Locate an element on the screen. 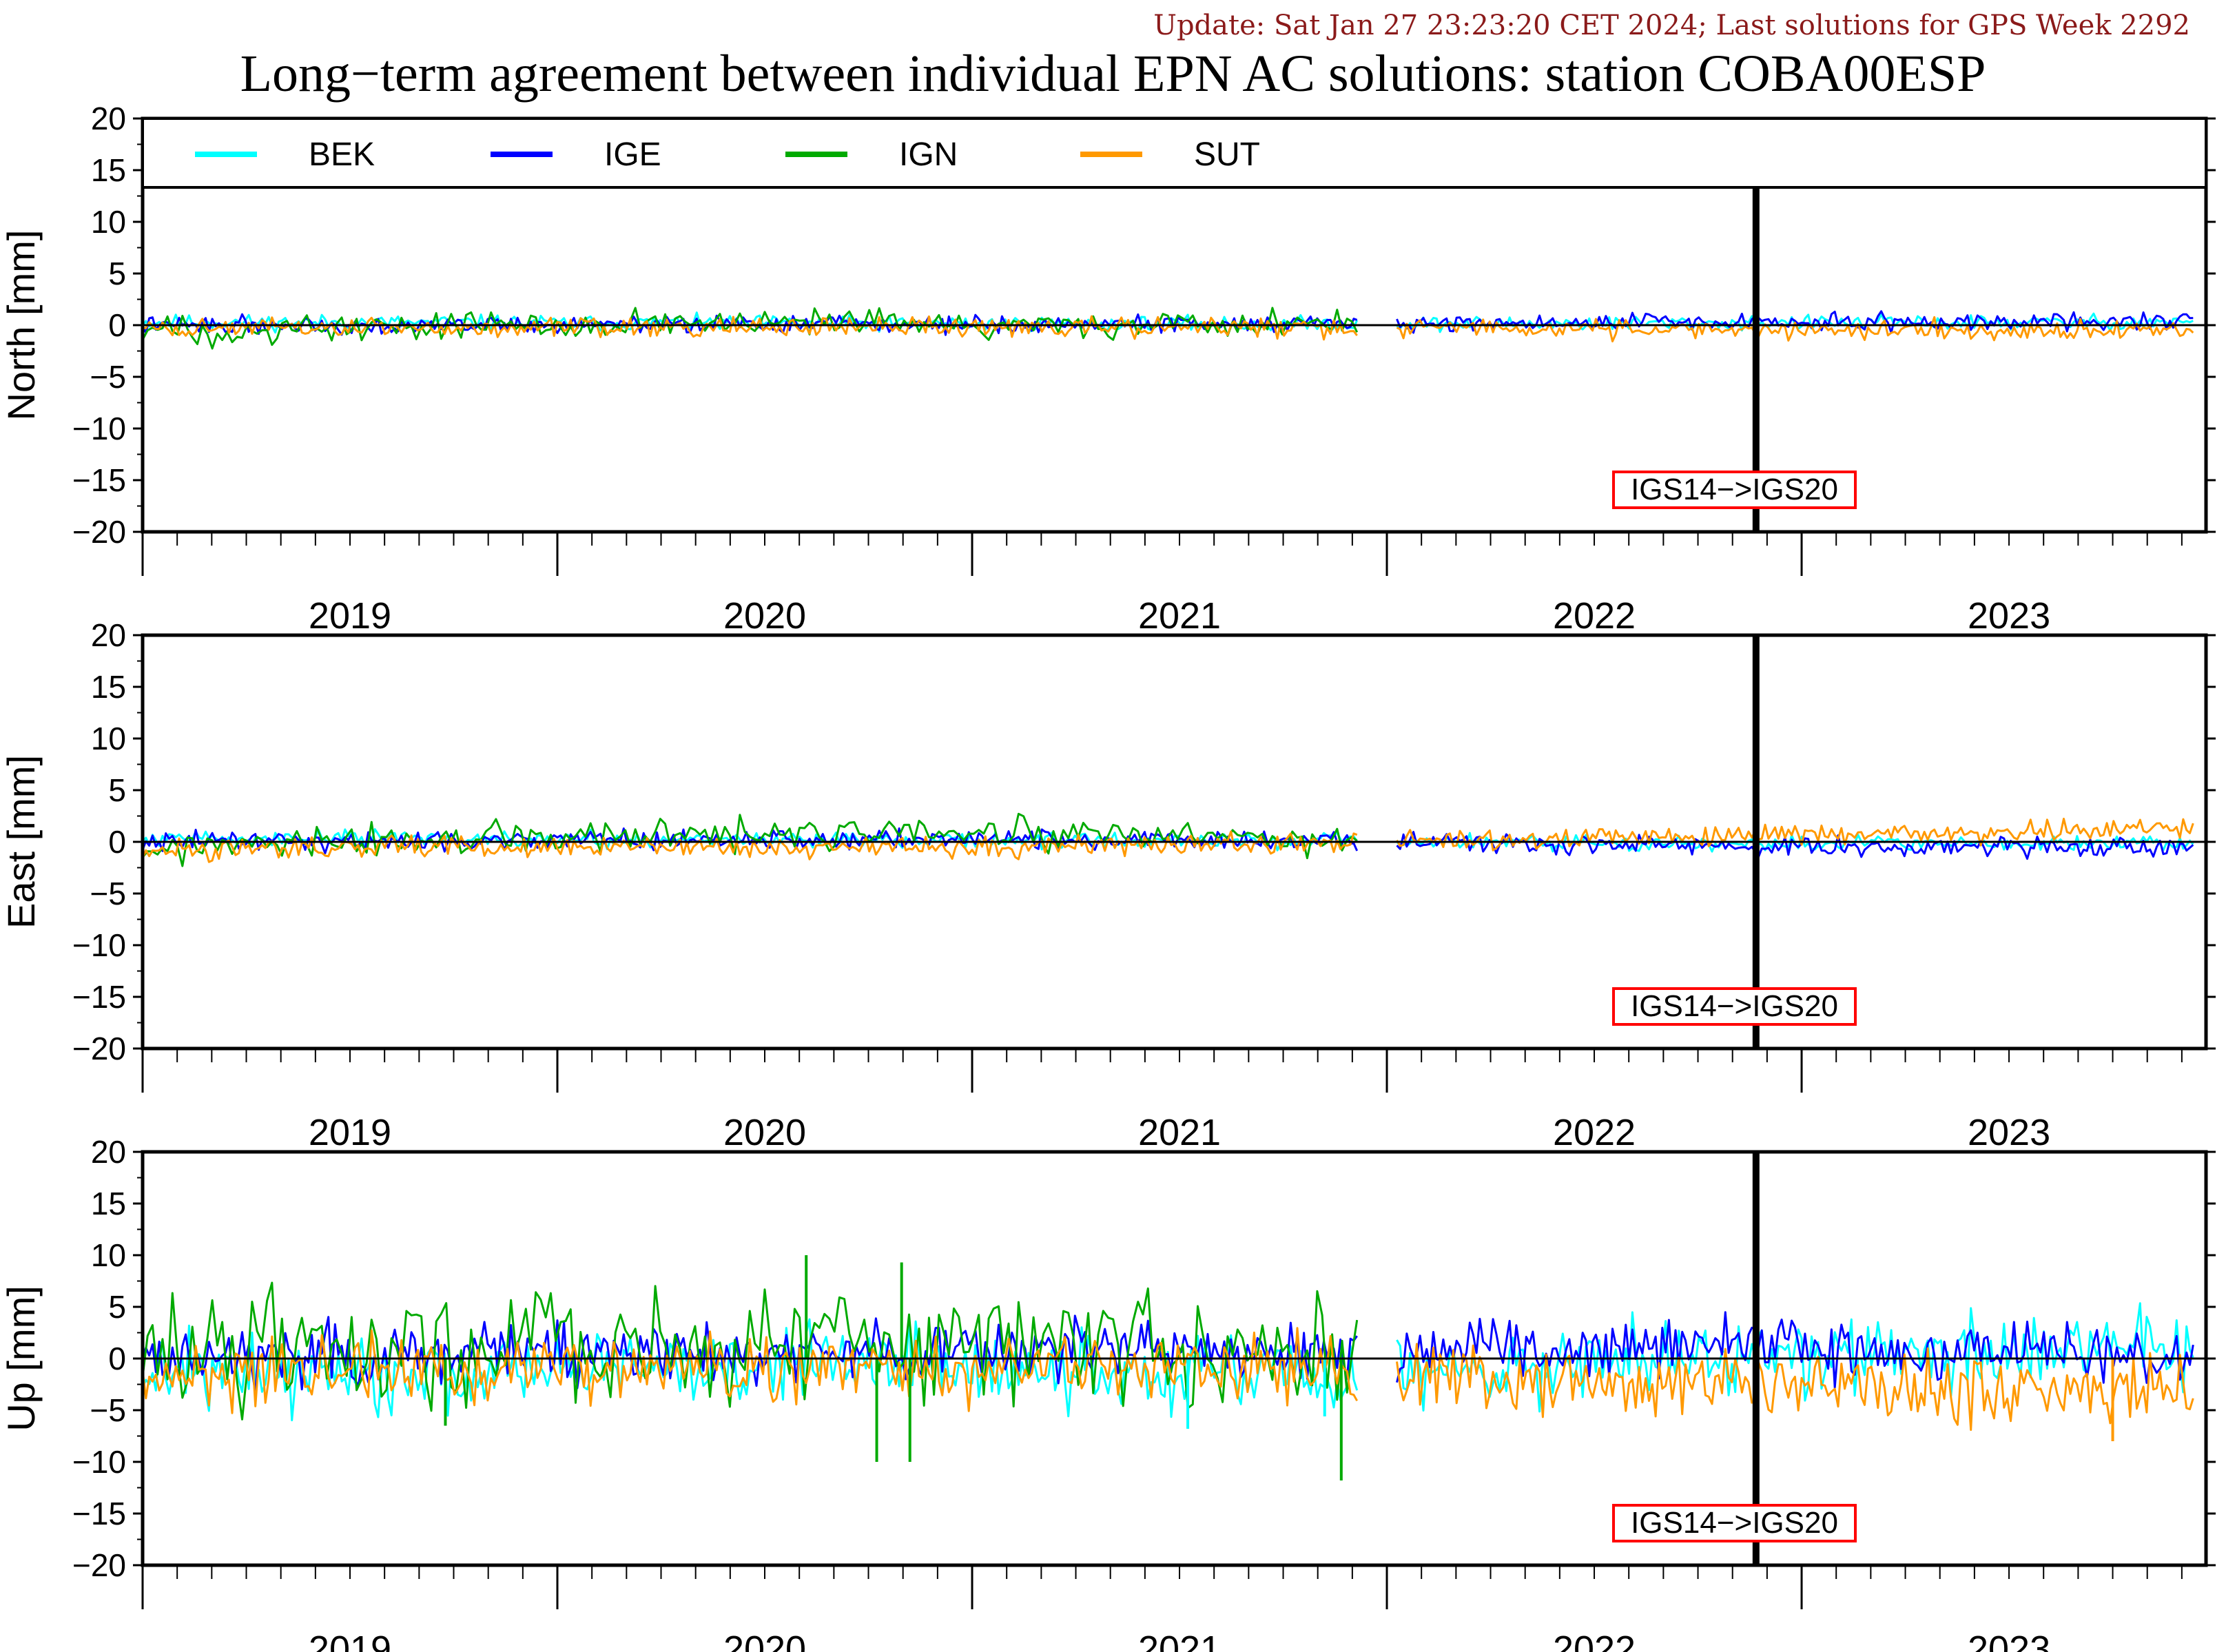 This screenshot has height=1652, width=2226. legend-label-ige: IGE is located at coordinates (632, 154).